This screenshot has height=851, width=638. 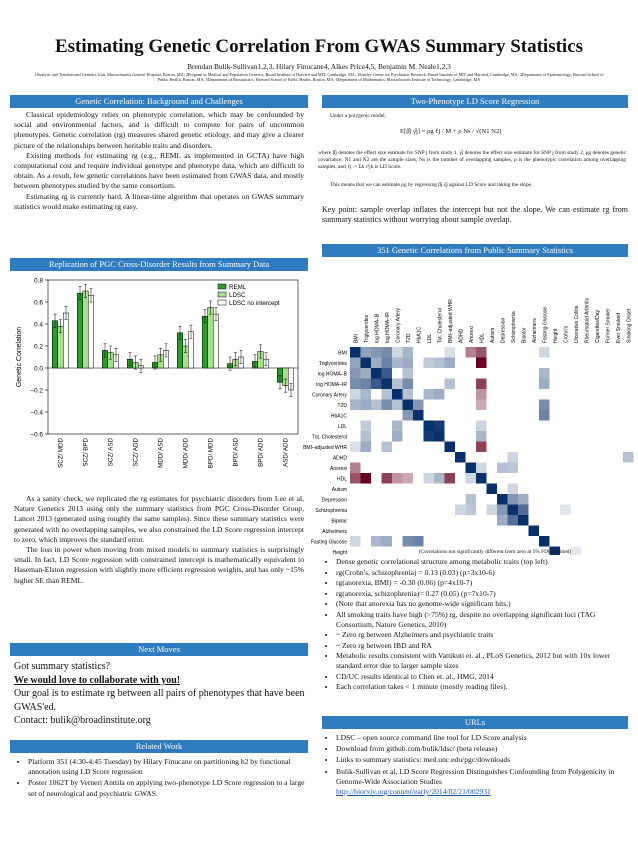 What do you see at coordinates (608, 325) in the screenshot?
I see `heatmap-col-label: Former Smoker` at bounding box center [608, 325].